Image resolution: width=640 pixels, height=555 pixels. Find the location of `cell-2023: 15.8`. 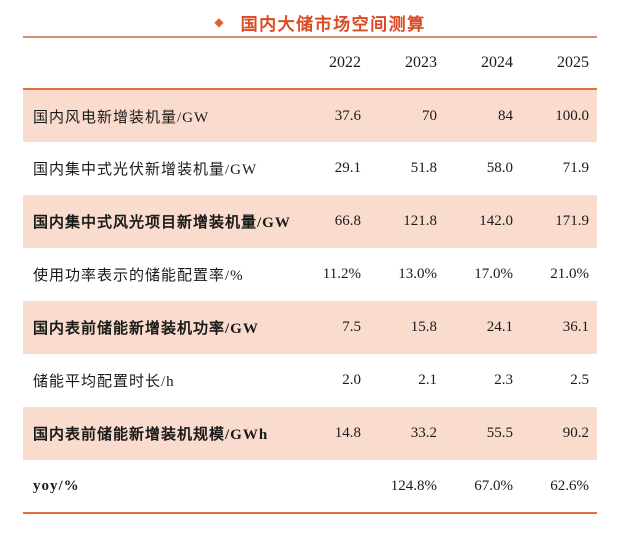

cell-2023: 15.8 is located at coordinates (423, 327).